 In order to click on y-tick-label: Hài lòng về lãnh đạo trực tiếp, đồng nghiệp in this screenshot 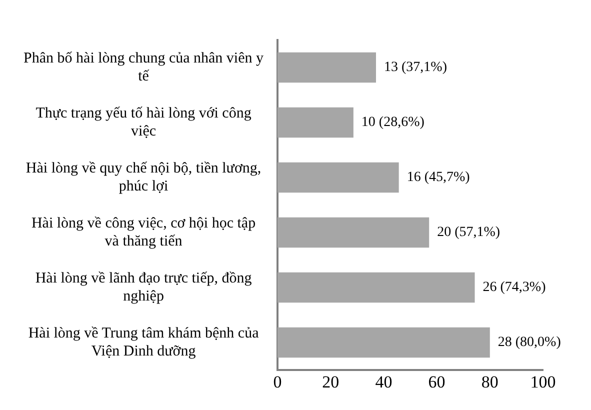, I will do `click(143, 287)`.